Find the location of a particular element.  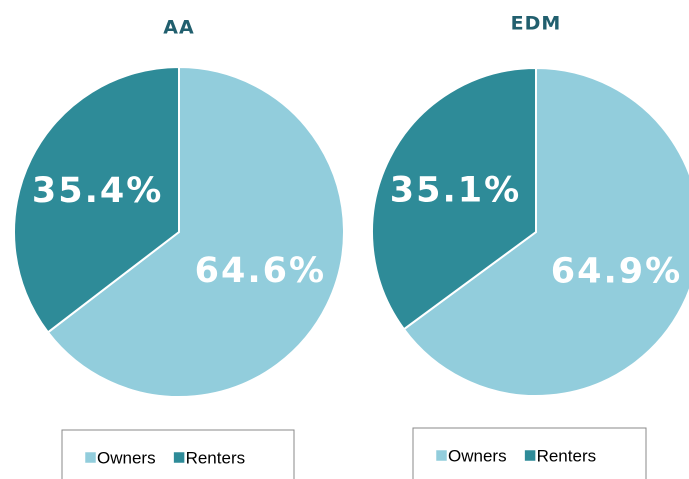

chart-title: EDM is located at coordinates (536, 24).